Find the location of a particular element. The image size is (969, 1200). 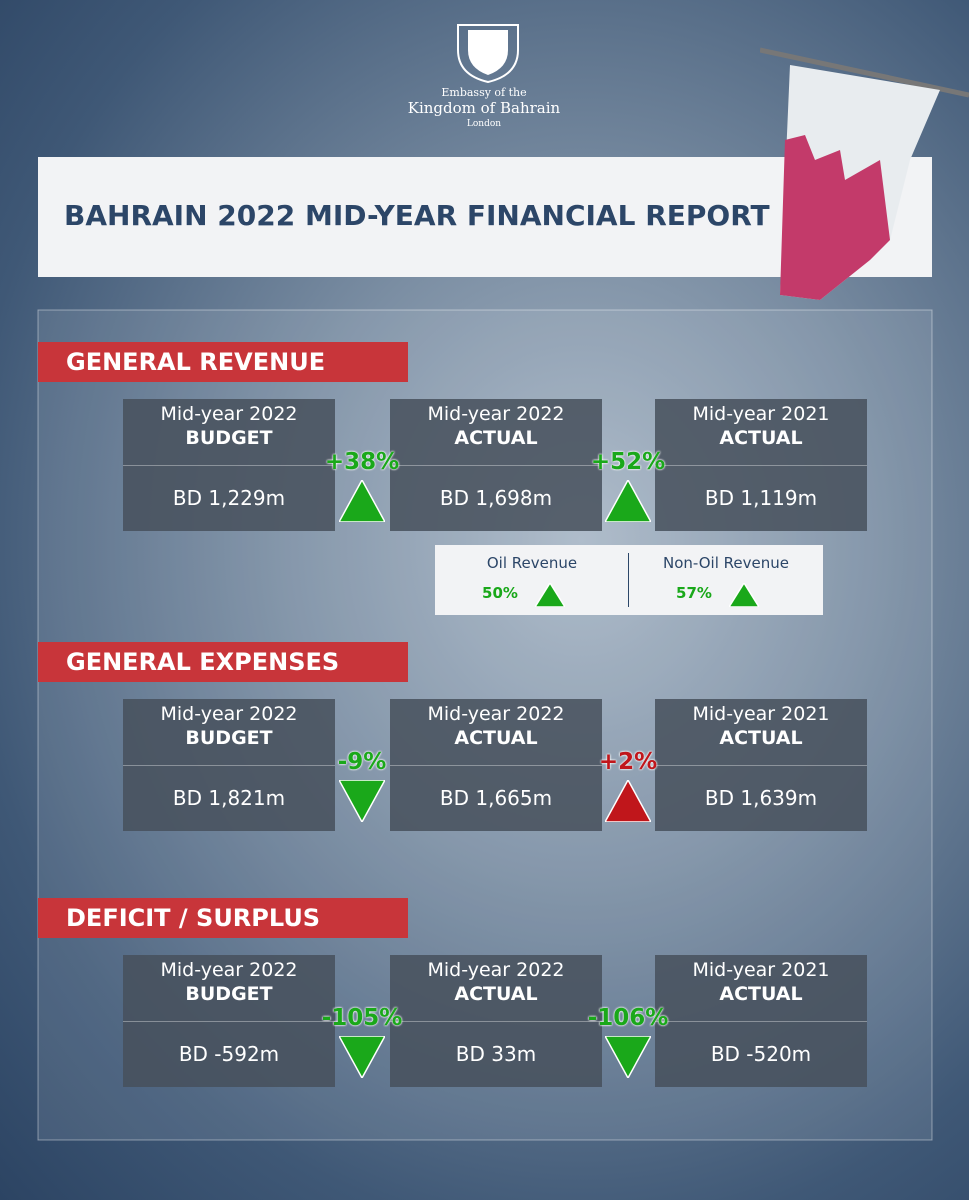

section-title: GENERAL EXPENSES is located at coordinates (223, 662).